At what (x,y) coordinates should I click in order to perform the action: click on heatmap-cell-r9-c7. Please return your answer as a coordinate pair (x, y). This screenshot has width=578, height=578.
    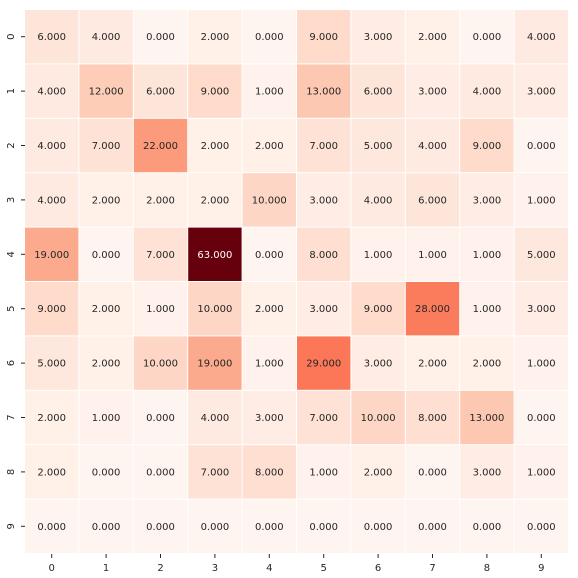
    Looking at the image, I should click on (432, 526).